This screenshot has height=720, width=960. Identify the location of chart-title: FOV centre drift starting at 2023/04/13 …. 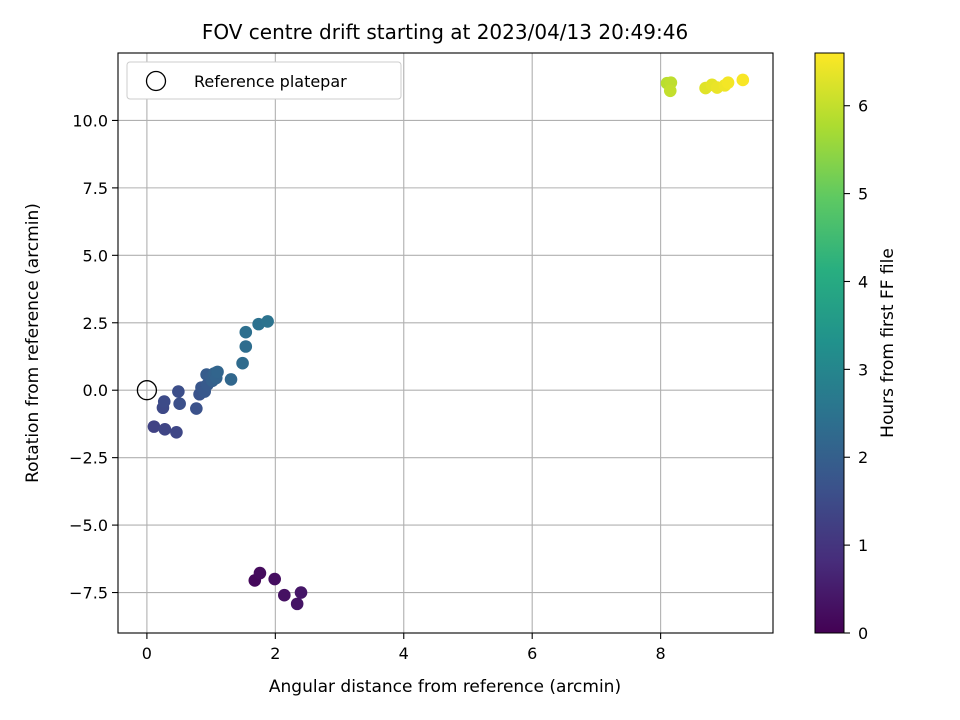
(445, 32).